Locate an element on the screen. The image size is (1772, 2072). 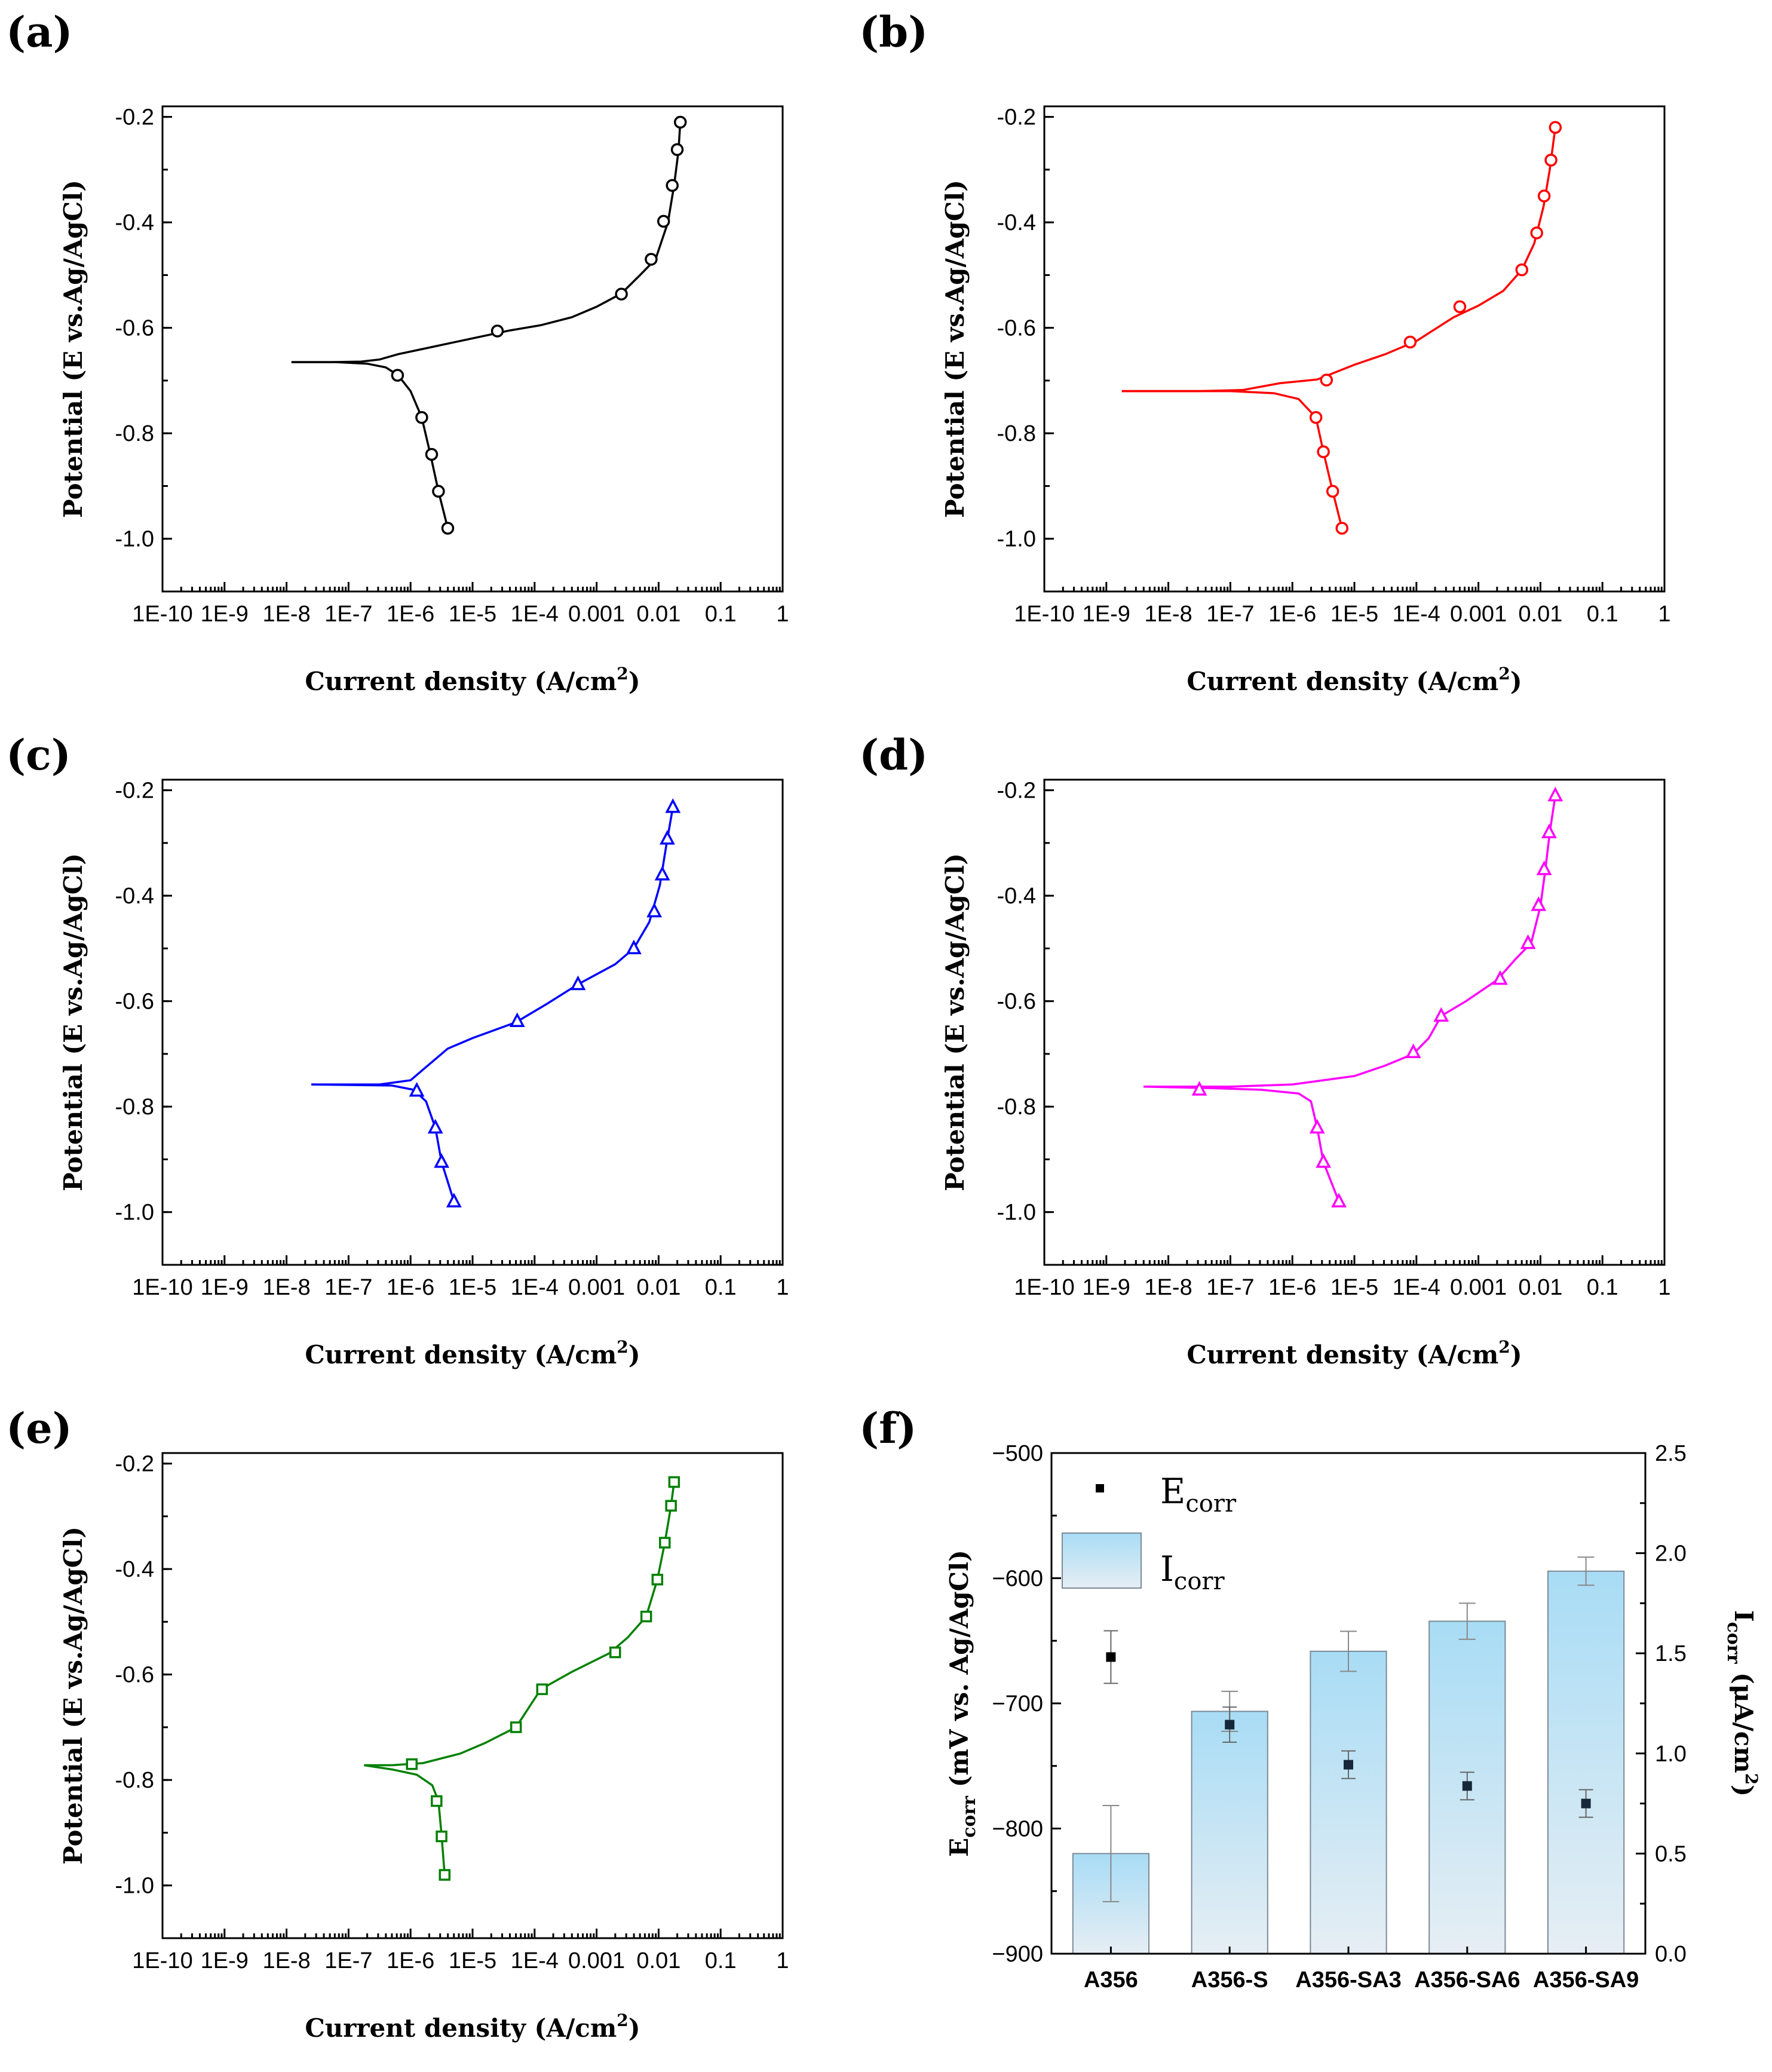
y-right-tick-label: 1.5 is located at coordinates (1671, 1654).